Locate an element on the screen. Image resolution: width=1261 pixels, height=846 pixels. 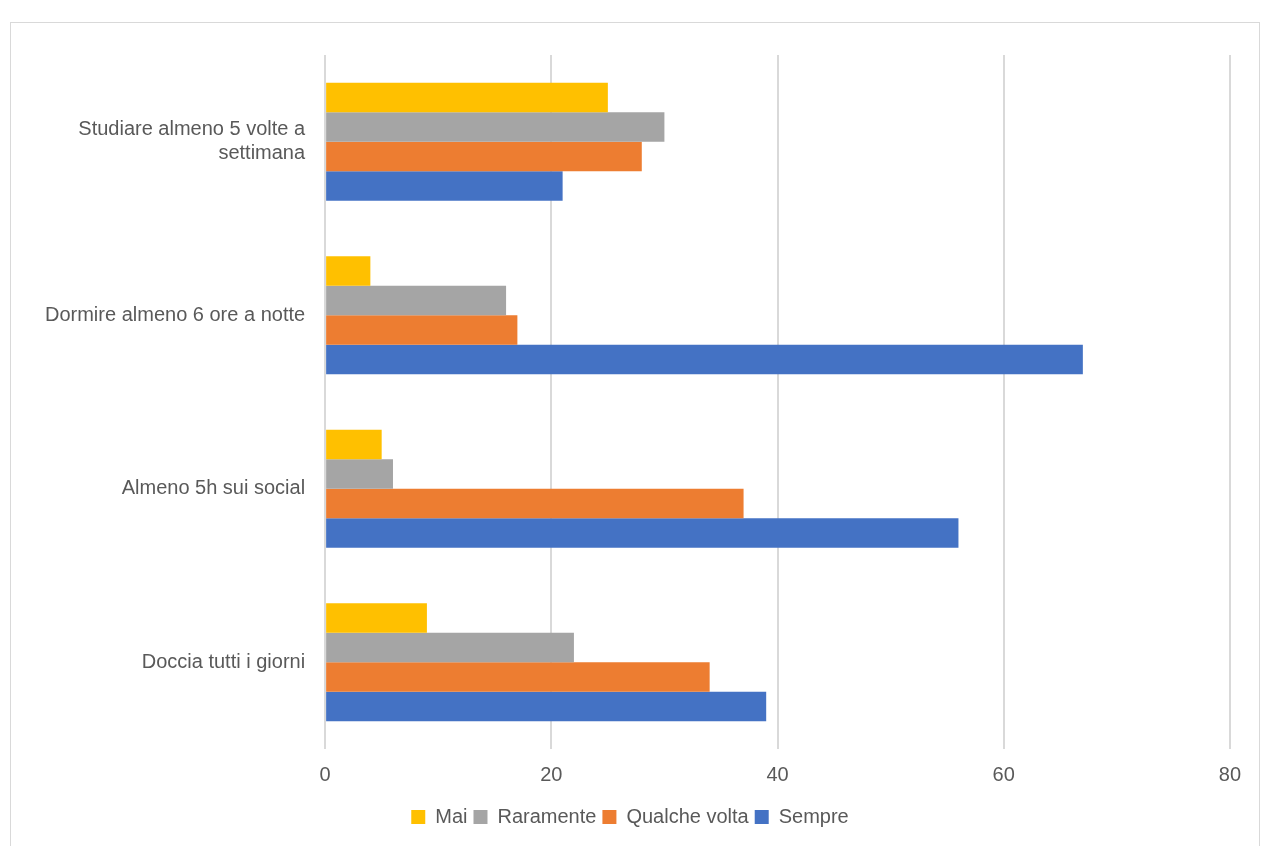
y-tick-label: Dormire almeno 6 ore a notte is located at coordinates (175, 313).